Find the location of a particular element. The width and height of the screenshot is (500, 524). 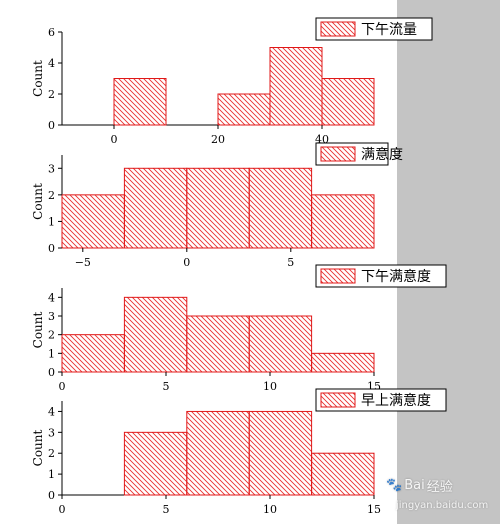

legend: 下午满意度 is located at coordinates (381, 276).